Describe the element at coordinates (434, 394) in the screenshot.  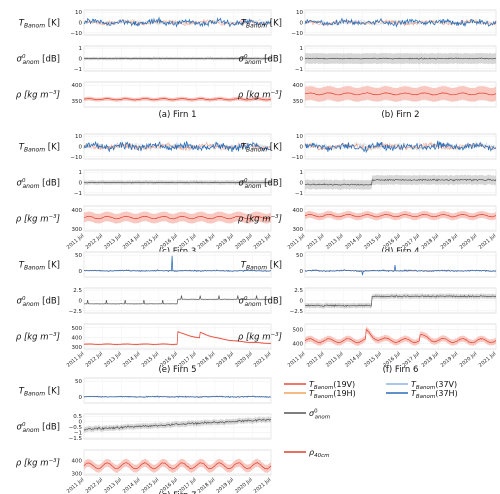
I see `t37h-legend-label: TBanom(37H)` at that location.